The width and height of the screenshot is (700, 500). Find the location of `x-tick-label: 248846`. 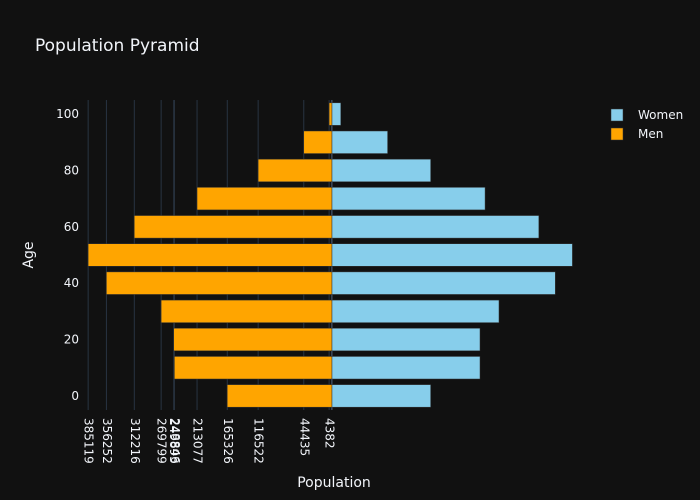

x-tick-label: 248846 is located at coordinates (175, 441).